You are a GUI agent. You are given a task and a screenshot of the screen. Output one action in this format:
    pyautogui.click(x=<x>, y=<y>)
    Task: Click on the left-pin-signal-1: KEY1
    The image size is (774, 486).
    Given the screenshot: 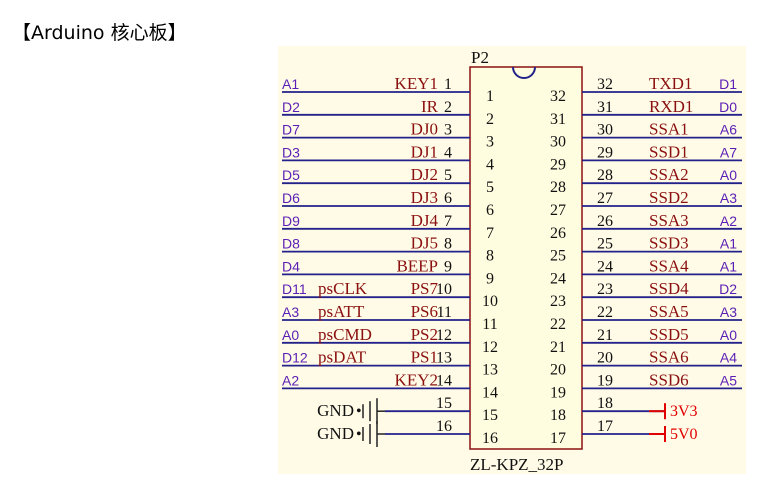 What is the action you would take?
    pyautogui.click(x=416, y=83)
    